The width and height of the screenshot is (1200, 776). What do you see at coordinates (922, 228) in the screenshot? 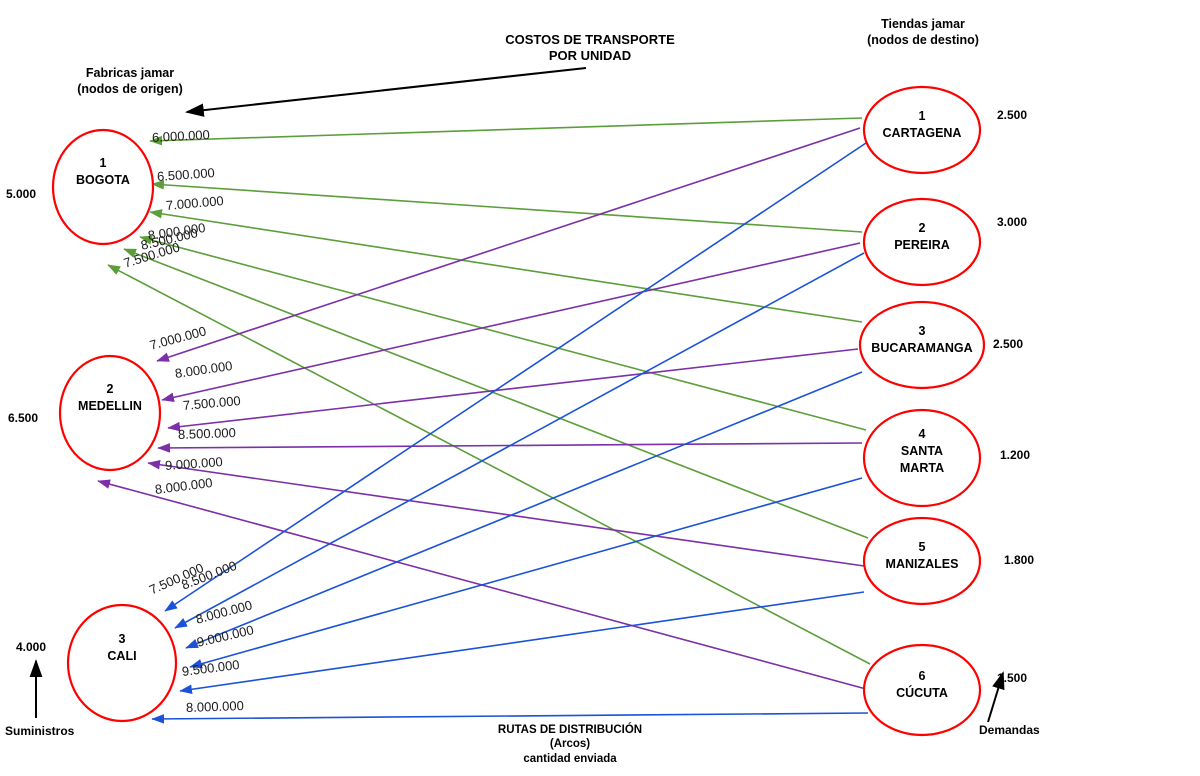
I see `node-index-pereira: 2` at bounding box center [922, 228].